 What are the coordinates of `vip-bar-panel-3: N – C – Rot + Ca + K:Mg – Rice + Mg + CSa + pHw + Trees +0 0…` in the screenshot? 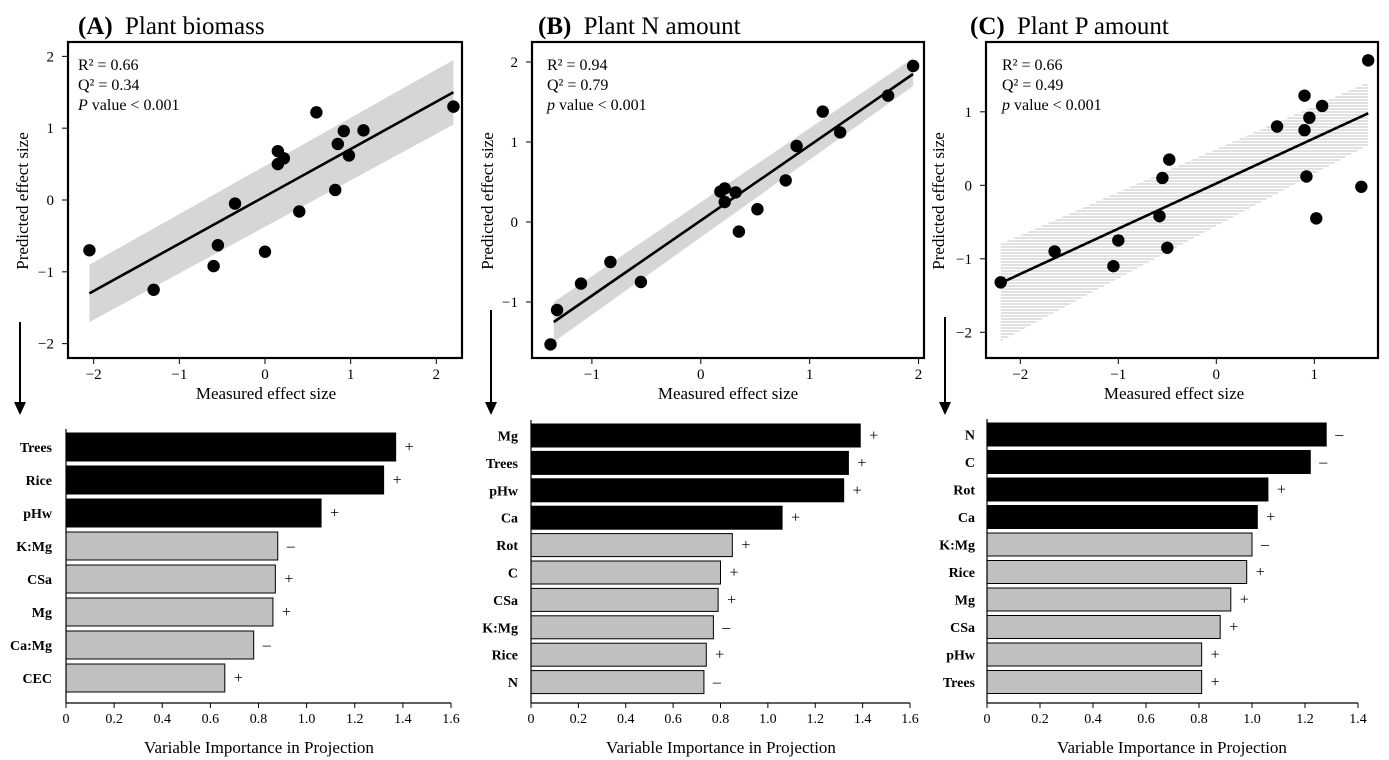 It's located at (1153, 573).